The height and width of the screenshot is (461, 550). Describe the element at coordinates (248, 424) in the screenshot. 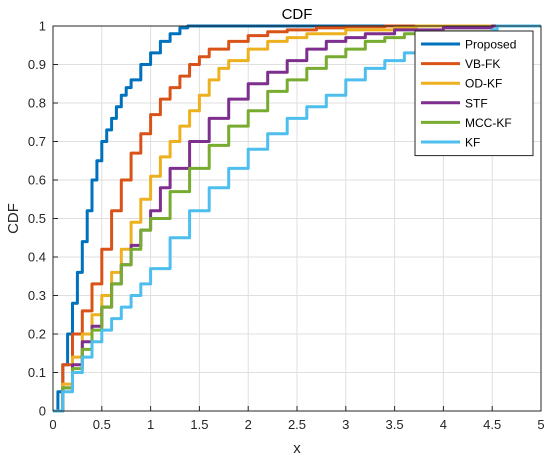

I see `x-tick-label: 2` at that location.